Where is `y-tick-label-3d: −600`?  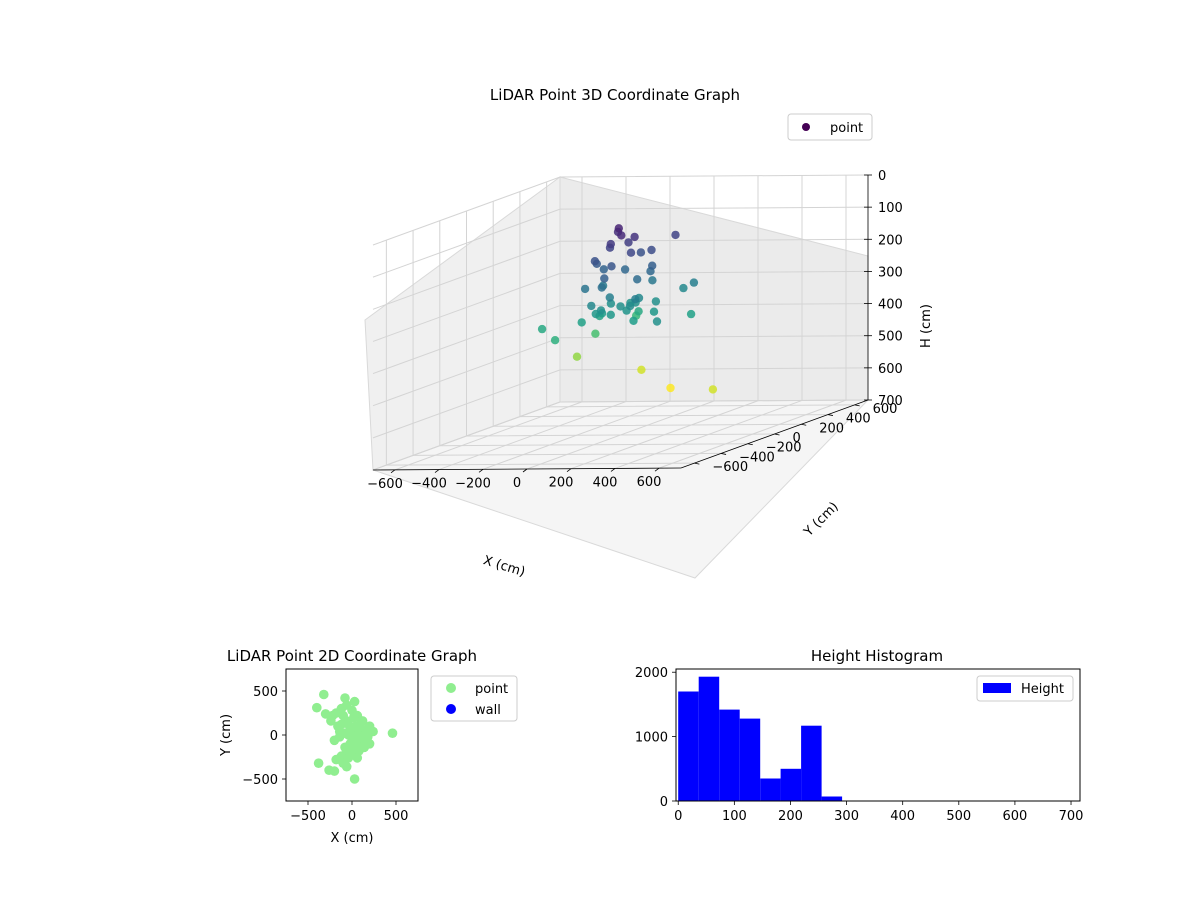 y-tick-label-3d: −600 is located at coordinates (730, 467).